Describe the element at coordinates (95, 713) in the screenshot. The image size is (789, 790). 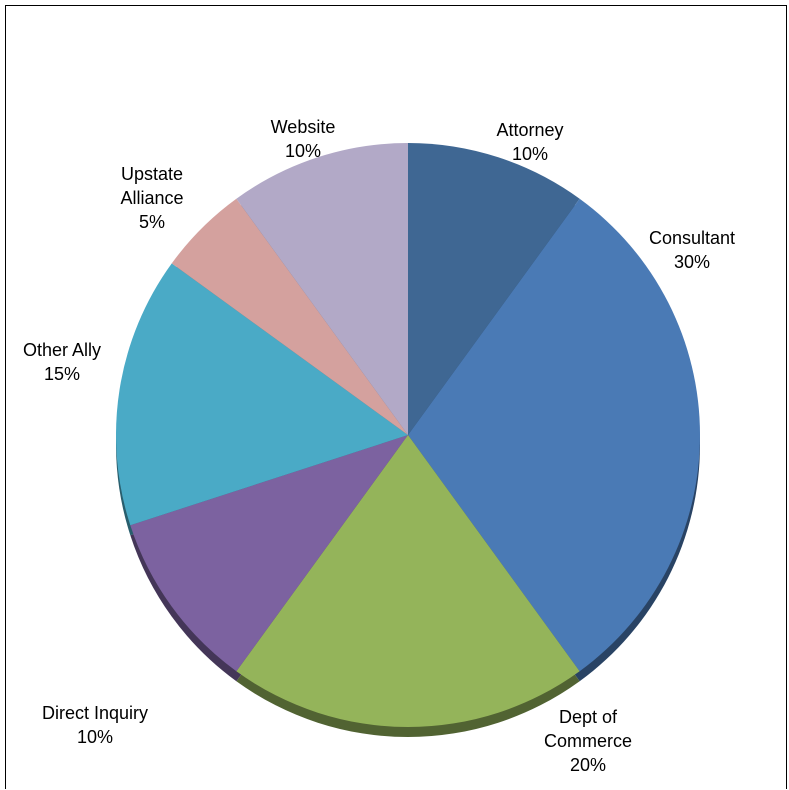
I see `slice-name-label: Direct Inquiry` at that location.